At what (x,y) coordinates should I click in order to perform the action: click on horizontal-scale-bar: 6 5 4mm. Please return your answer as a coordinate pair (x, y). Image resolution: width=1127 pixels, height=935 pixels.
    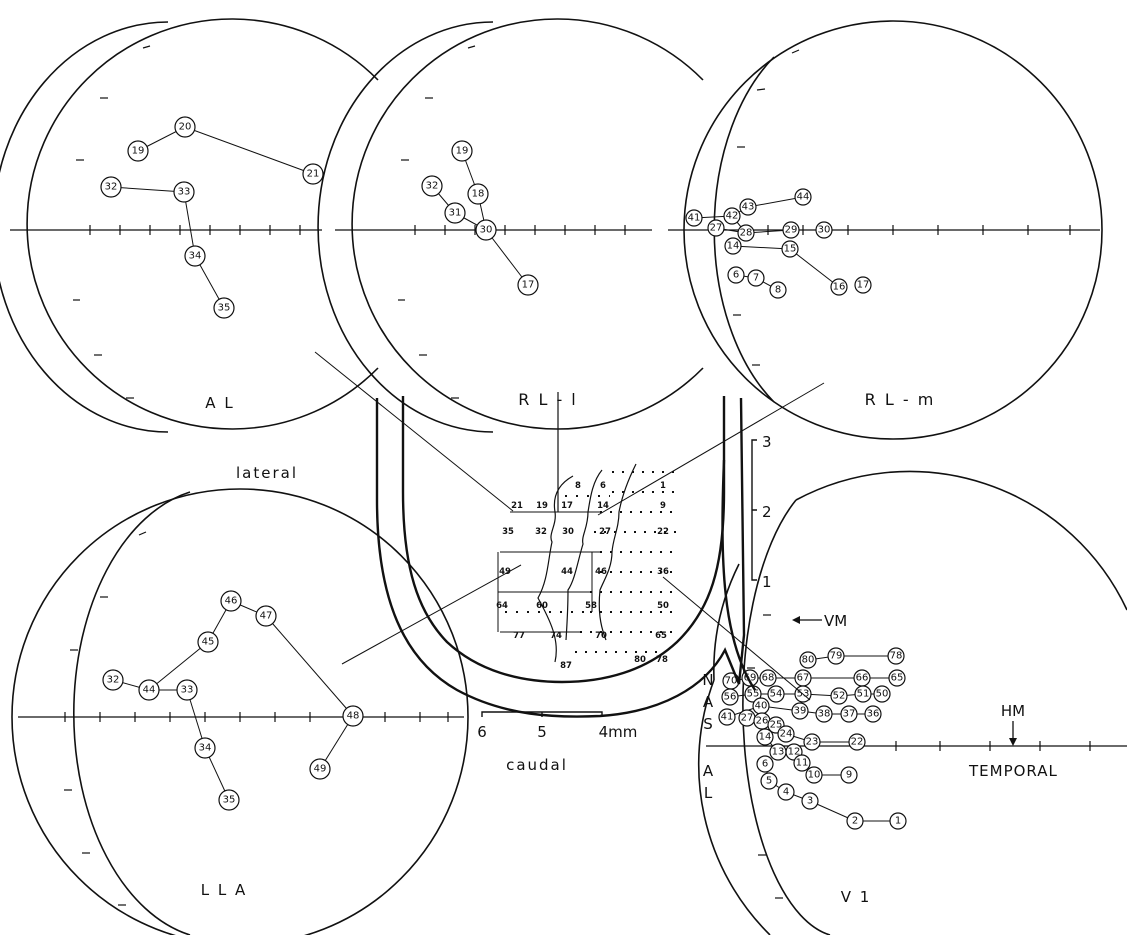
    Looking at the image, I should click on (557, 726).